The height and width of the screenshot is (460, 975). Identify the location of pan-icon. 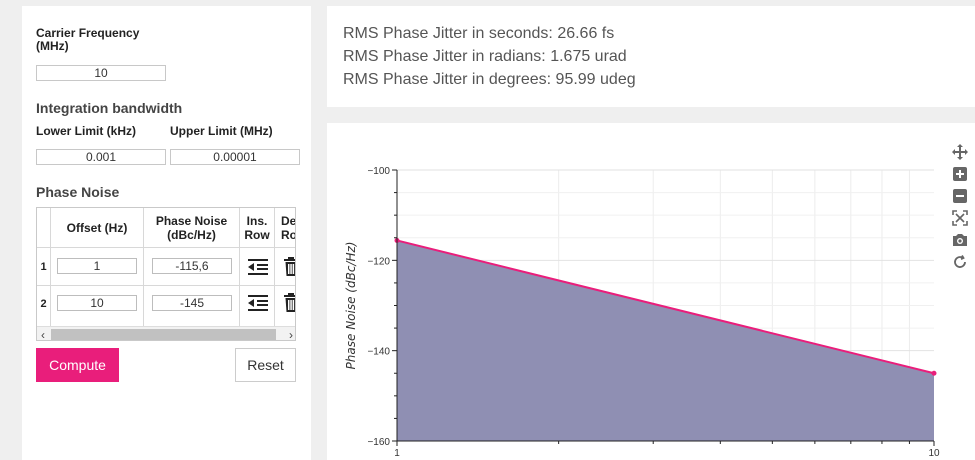
(960, 152).